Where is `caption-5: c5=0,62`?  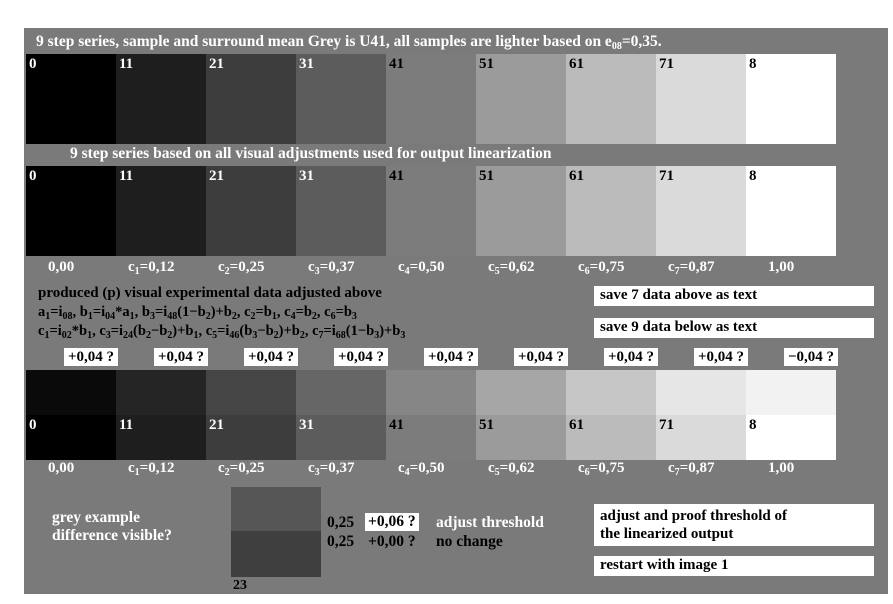
caption-5: c5=0,62 is located at coordinates (511, 469).